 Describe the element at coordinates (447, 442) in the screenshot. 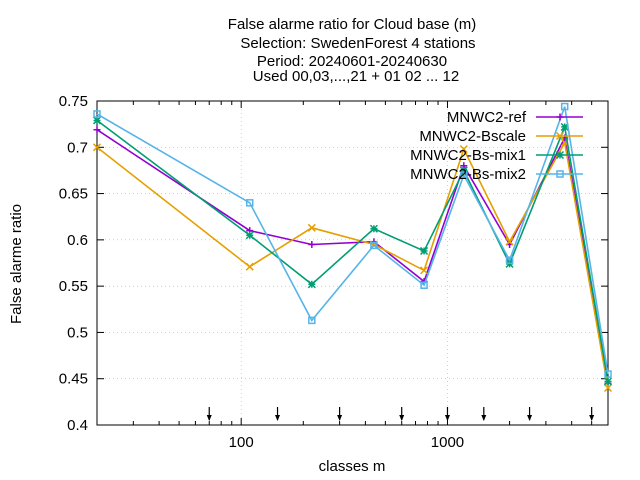

I see `x-tick-label: 1000` at that location.